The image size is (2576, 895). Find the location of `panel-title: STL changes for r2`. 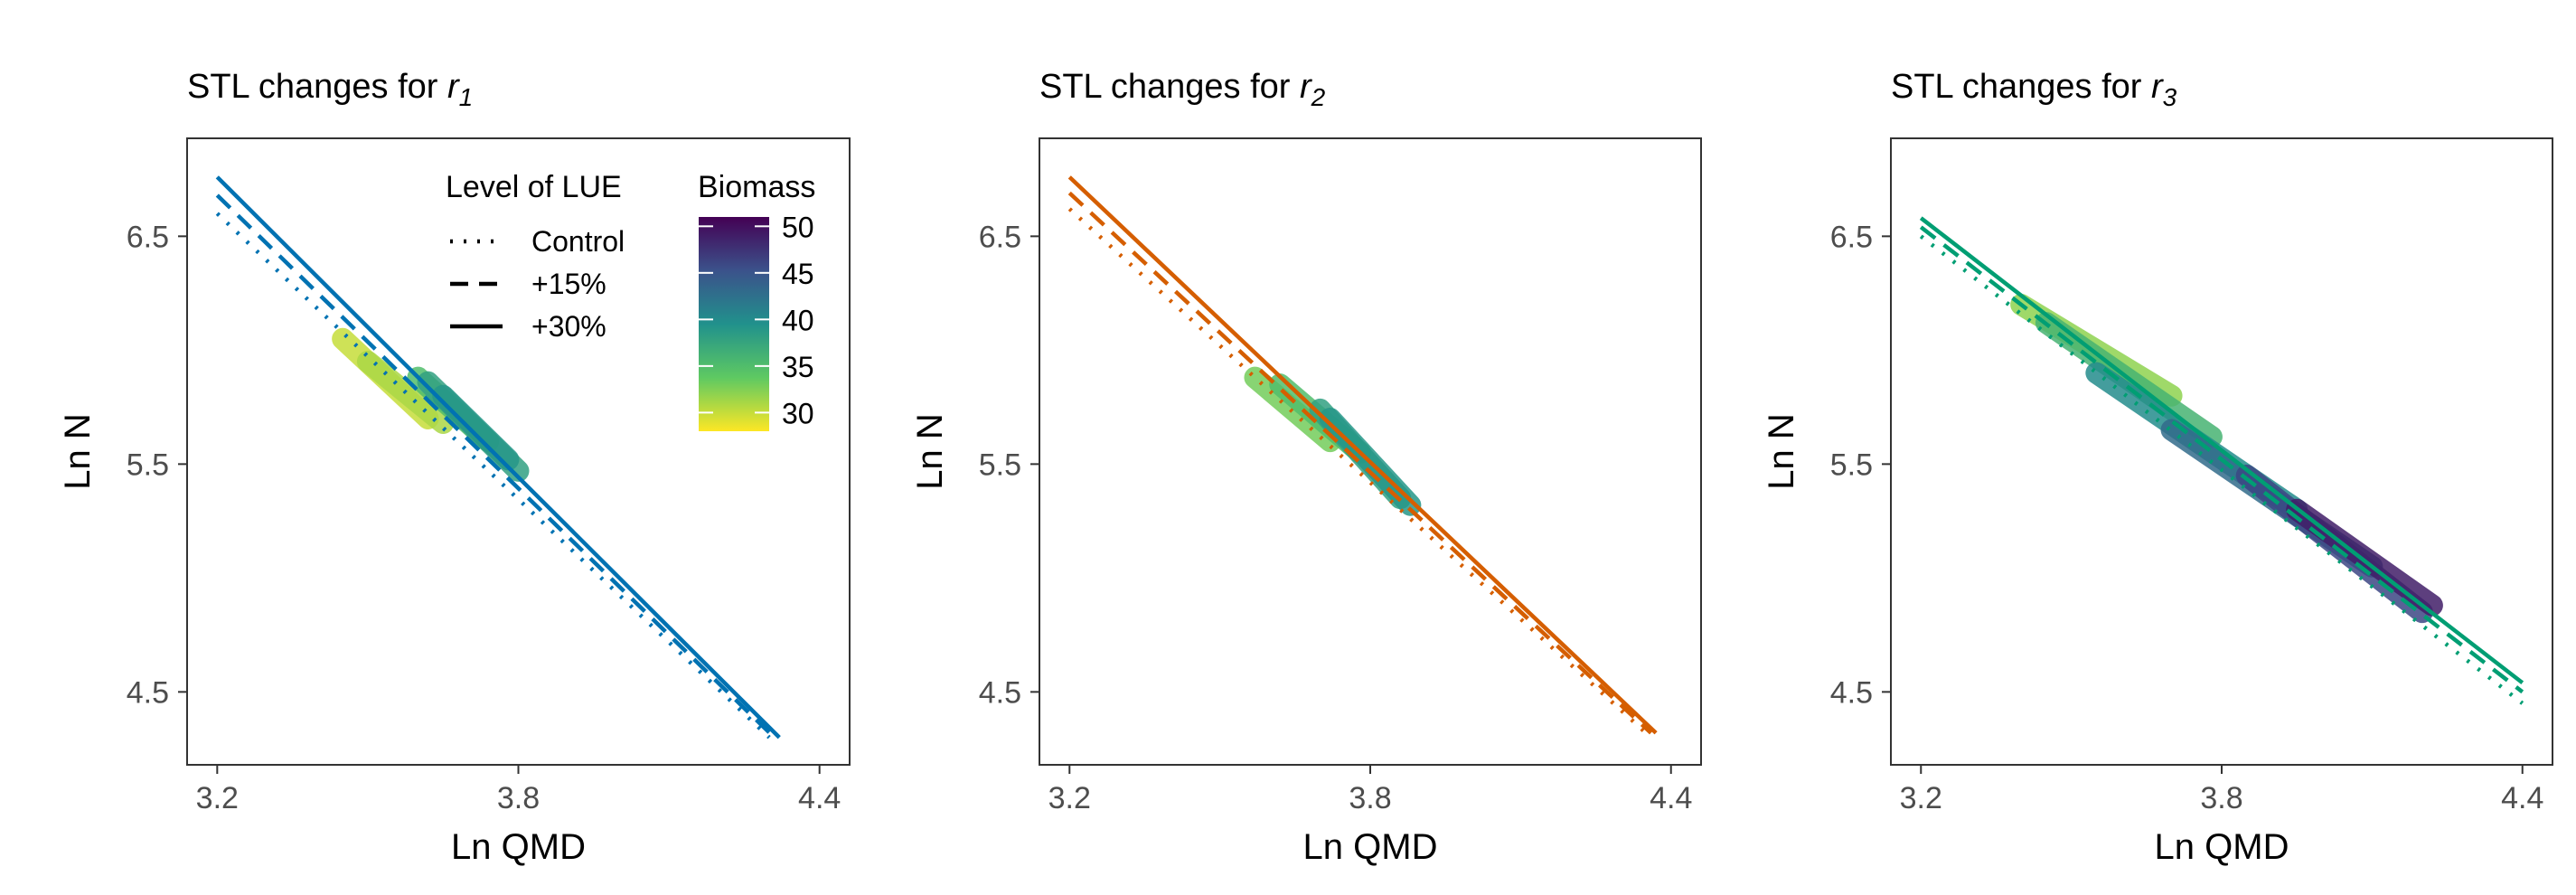

panel-title: STL changes for r2 is located at coordinates (1183, 89).